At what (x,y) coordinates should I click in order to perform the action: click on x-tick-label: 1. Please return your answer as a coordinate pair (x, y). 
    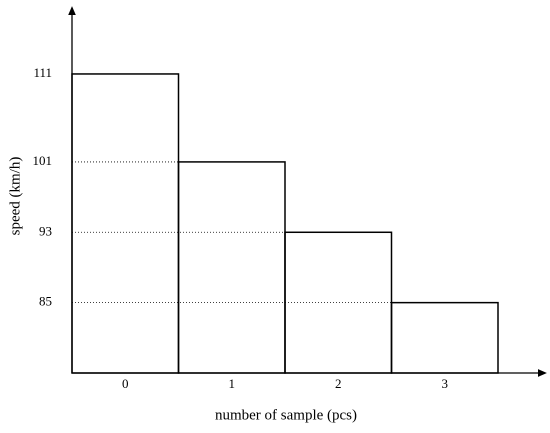
    Looking at the image, I should click on (232, 383).